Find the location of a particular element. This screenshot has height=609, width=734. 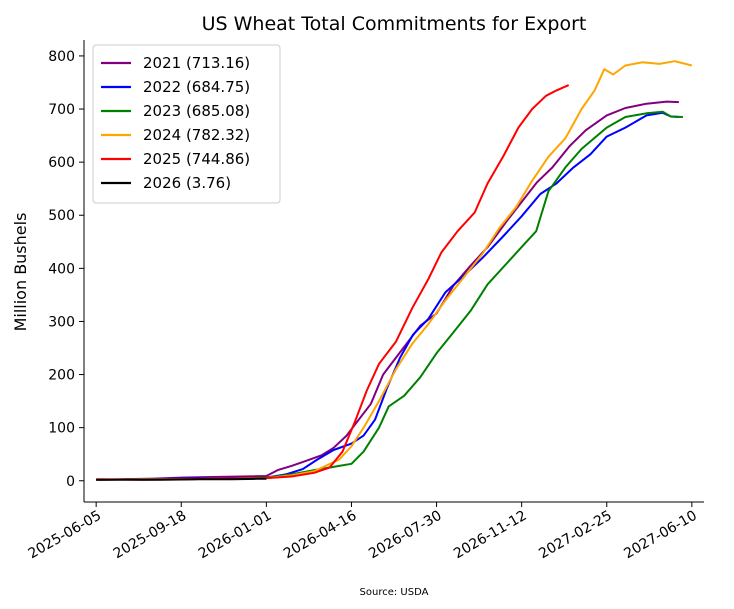

y-tick-label: 500 is located at coordinates (61, 216).